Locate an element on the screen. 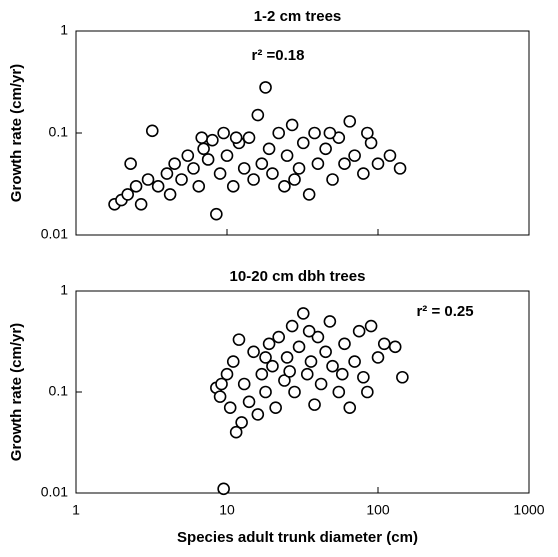 Image resolution: width=558 pixels, height=557 pixels. annotation: r² = 0.25 is located at coordinates (444, 311).